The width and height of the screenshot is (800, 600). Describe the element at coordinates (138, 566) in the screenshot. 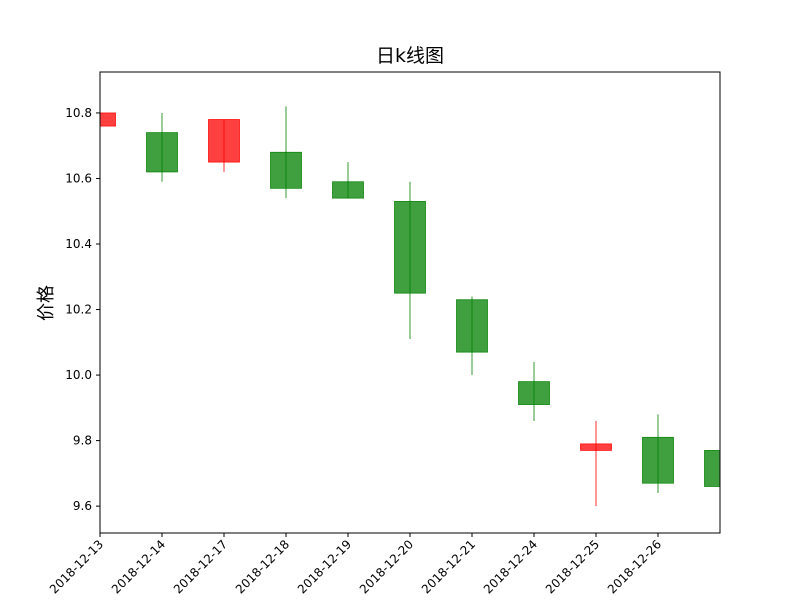

I see `x-tick-label: 2018-12-14` at that location.